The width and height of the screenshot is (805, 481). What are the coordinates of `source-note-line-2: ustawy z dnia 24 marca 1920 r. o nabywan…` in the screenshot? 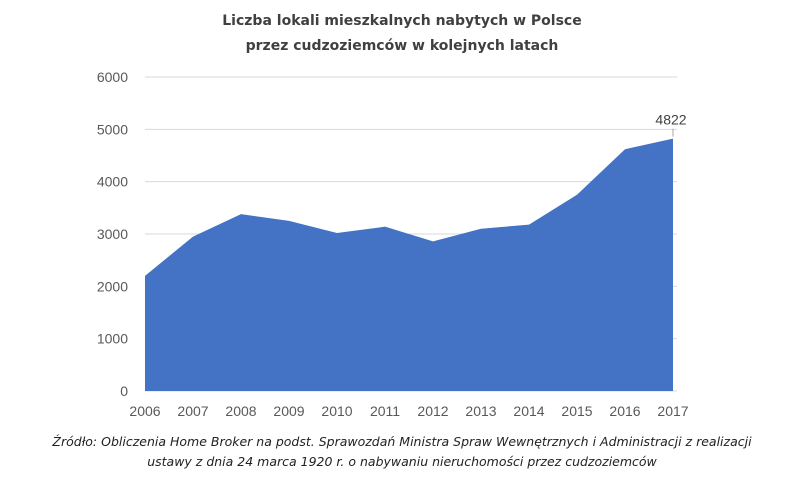 It's located at (402, 461).